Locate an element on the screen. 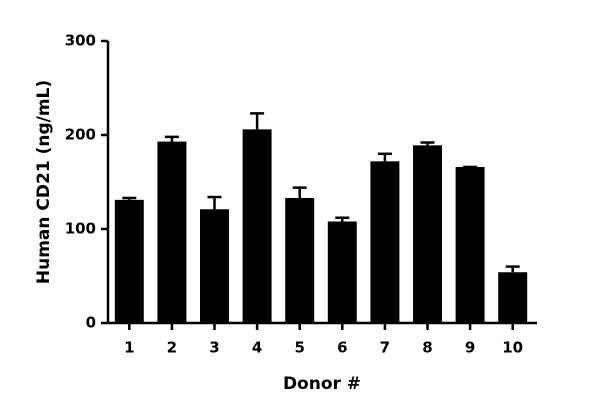 The image size is (600, 414). y-tick-label: 100 is located at coordinates (80, 229).